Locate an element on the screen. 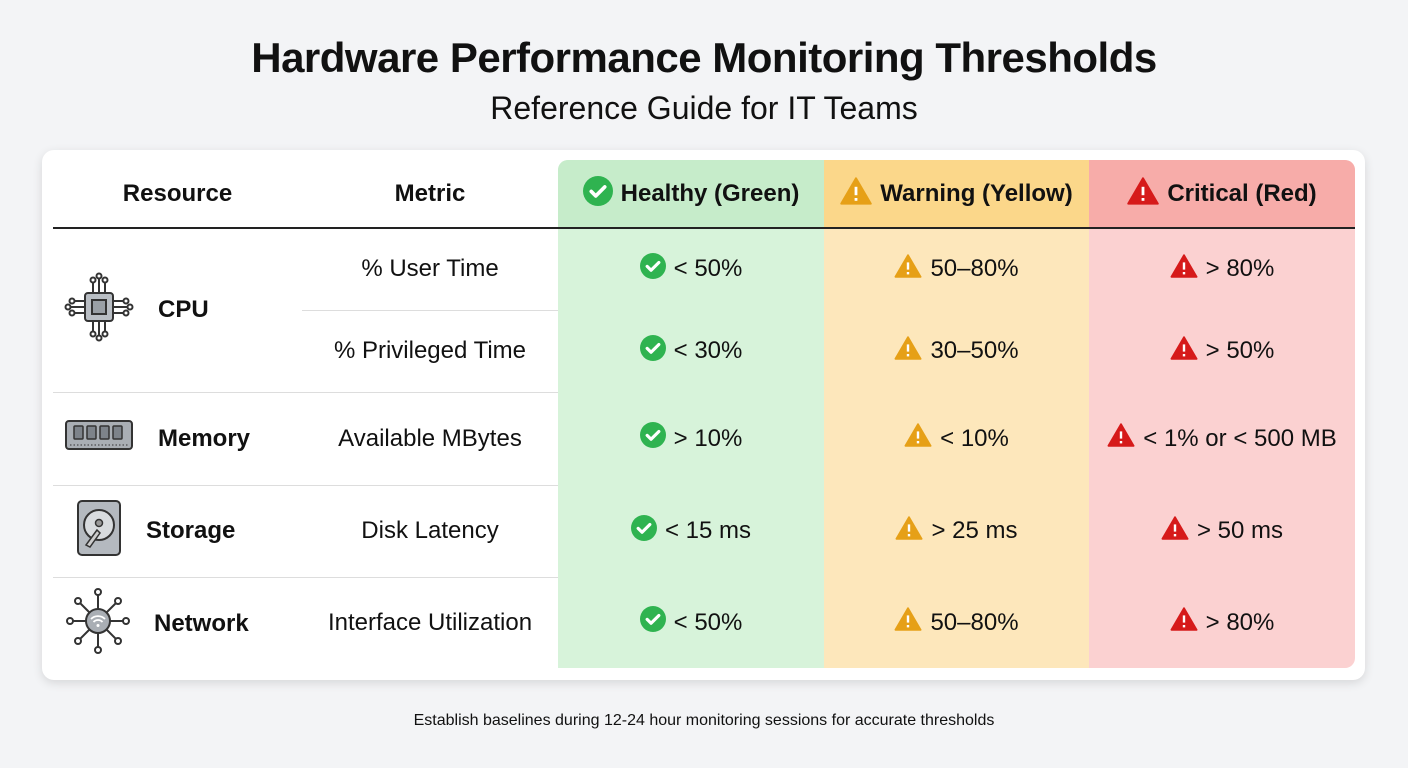 The image size is (1408, 768). header-metric: Metric is located at coordinates (430, 193).